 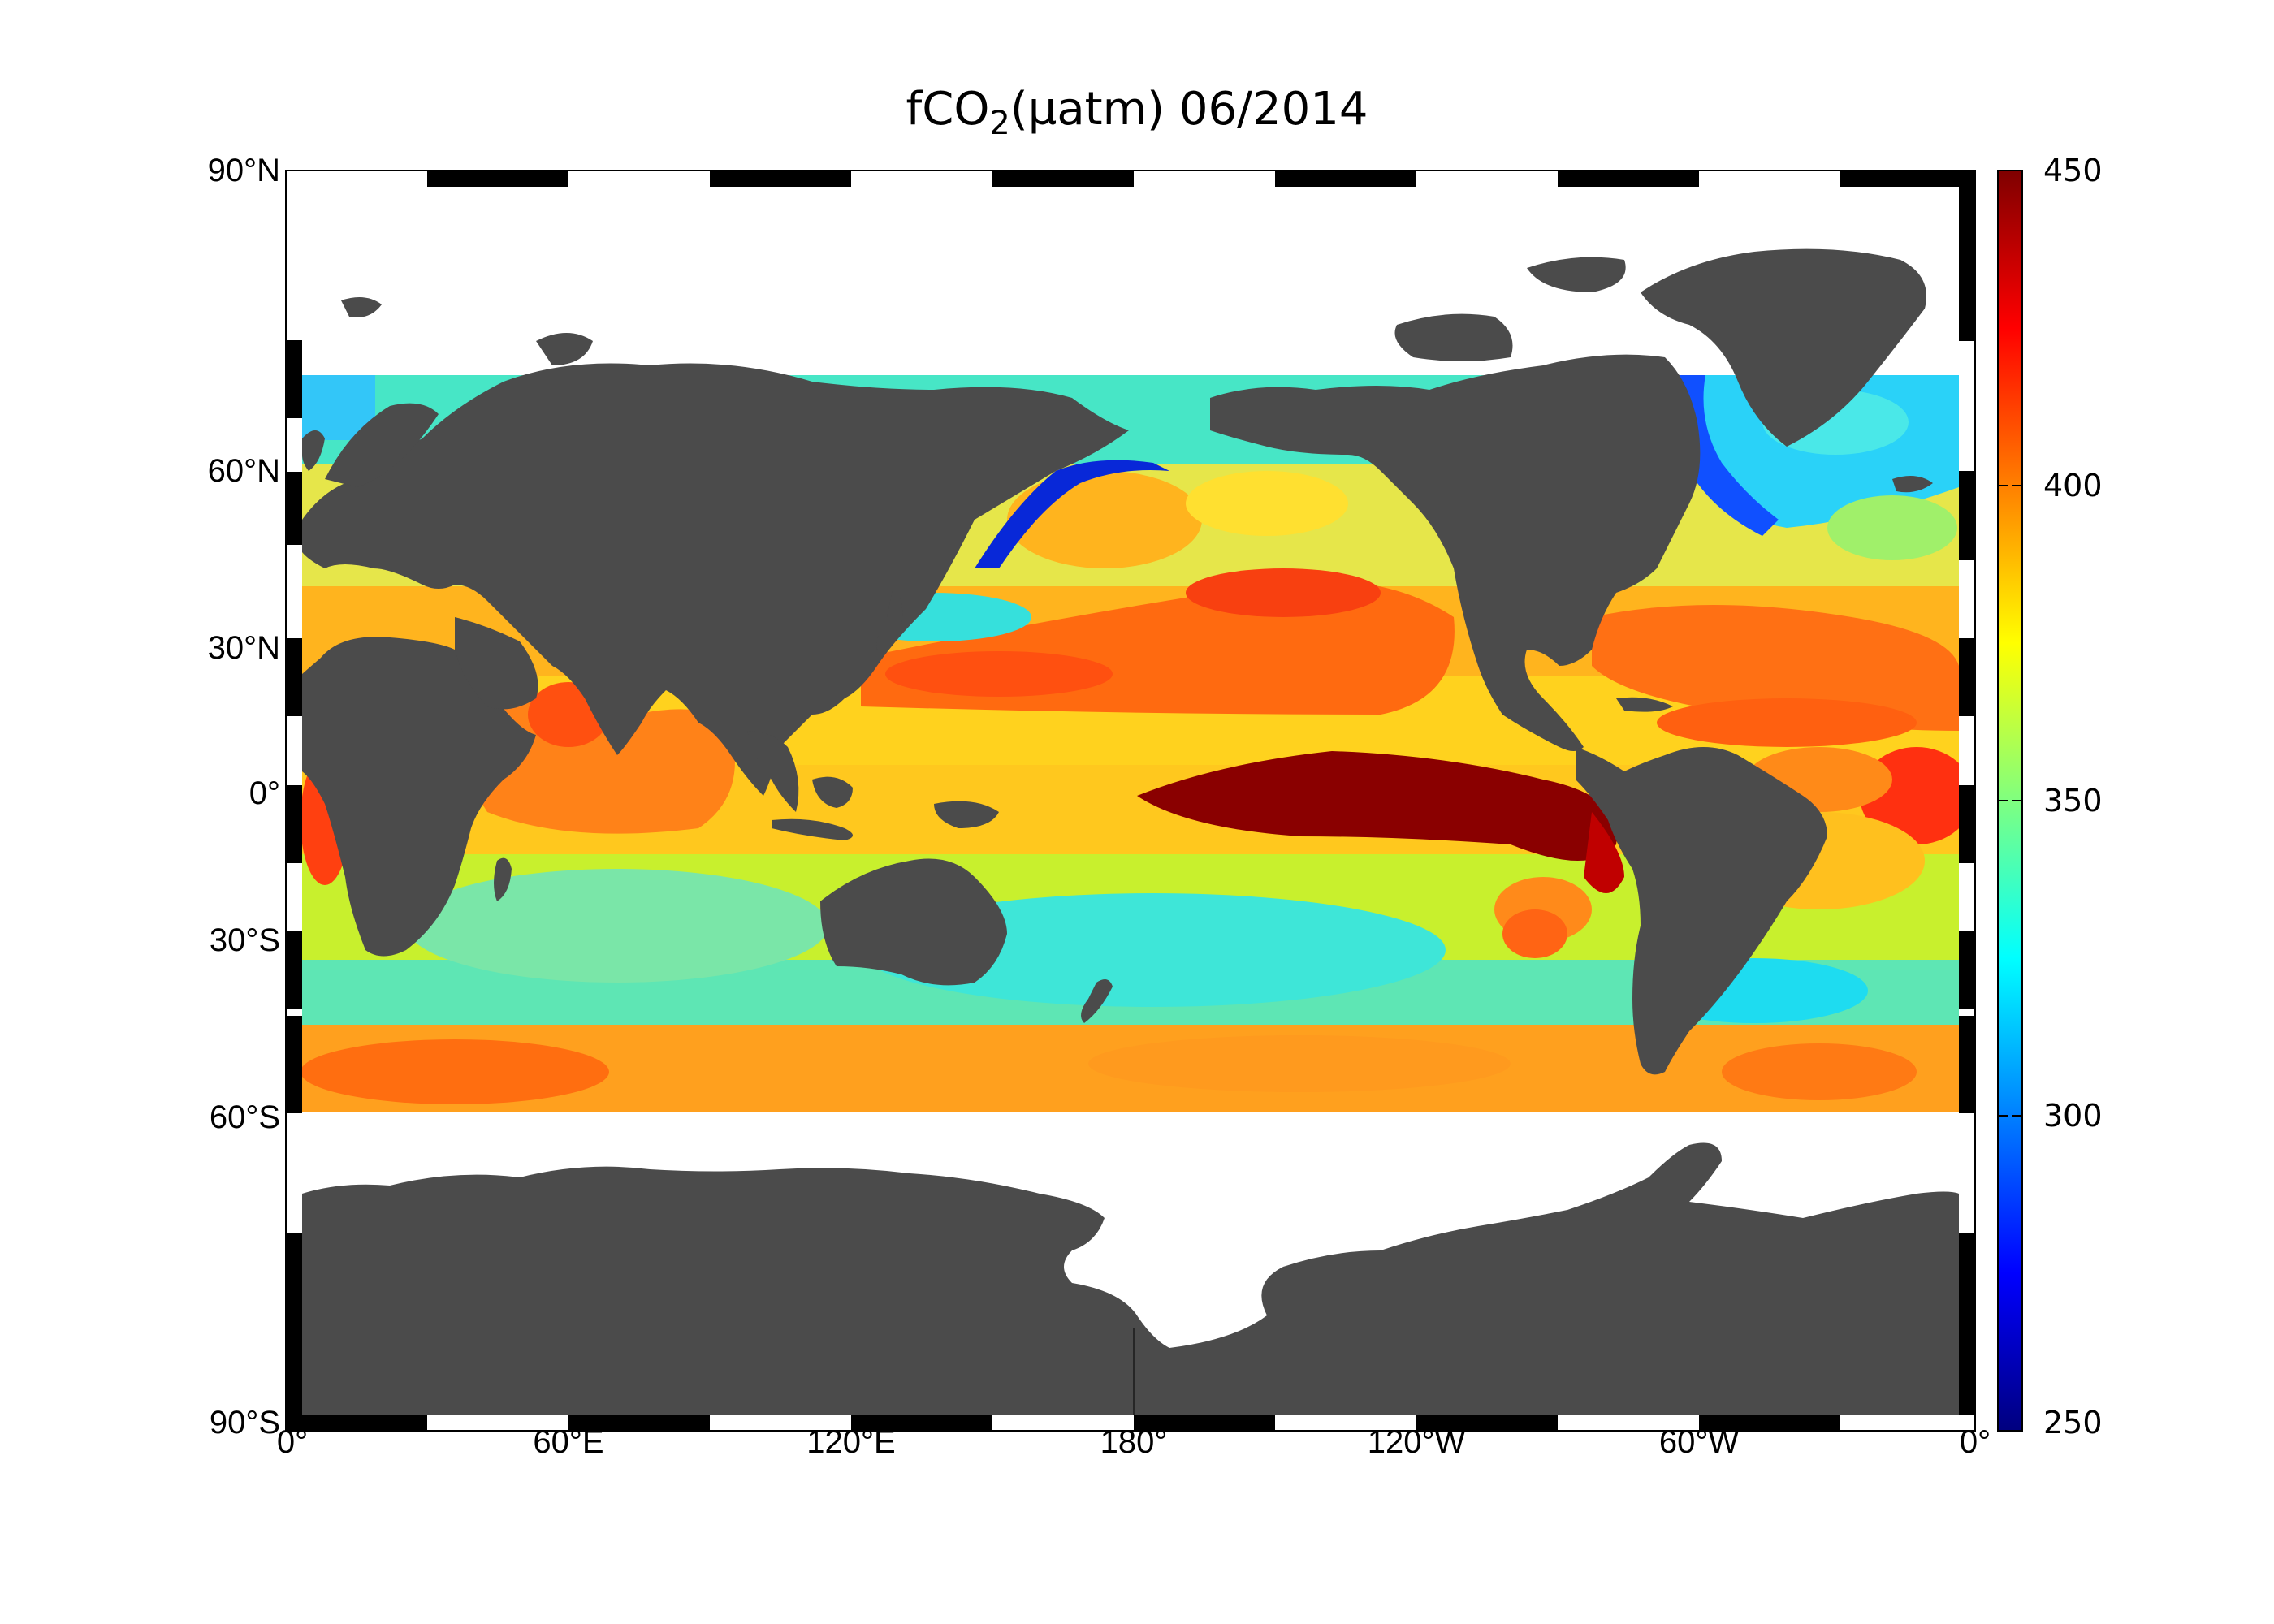 I want to click on frame-checker-top, so click(x=1201, y=179).